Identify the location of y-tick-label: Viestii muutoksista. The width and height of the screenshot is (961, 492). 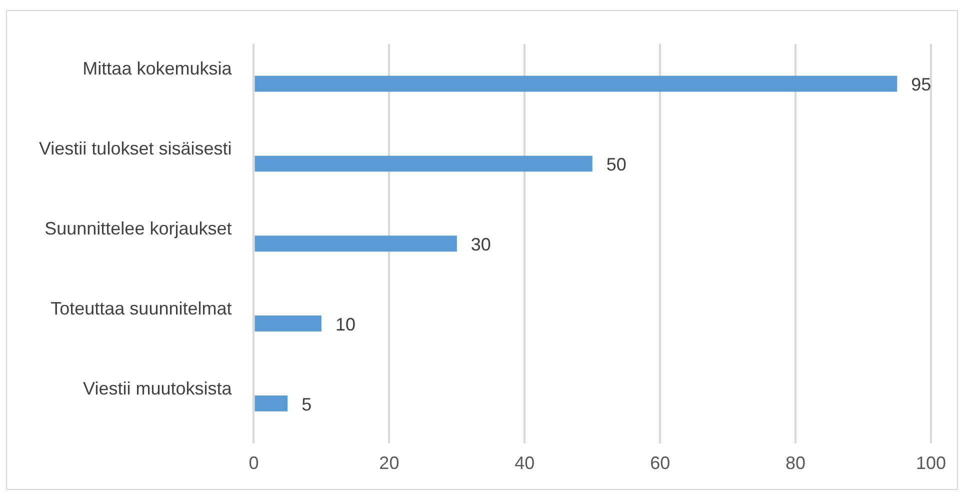
(158, 388).